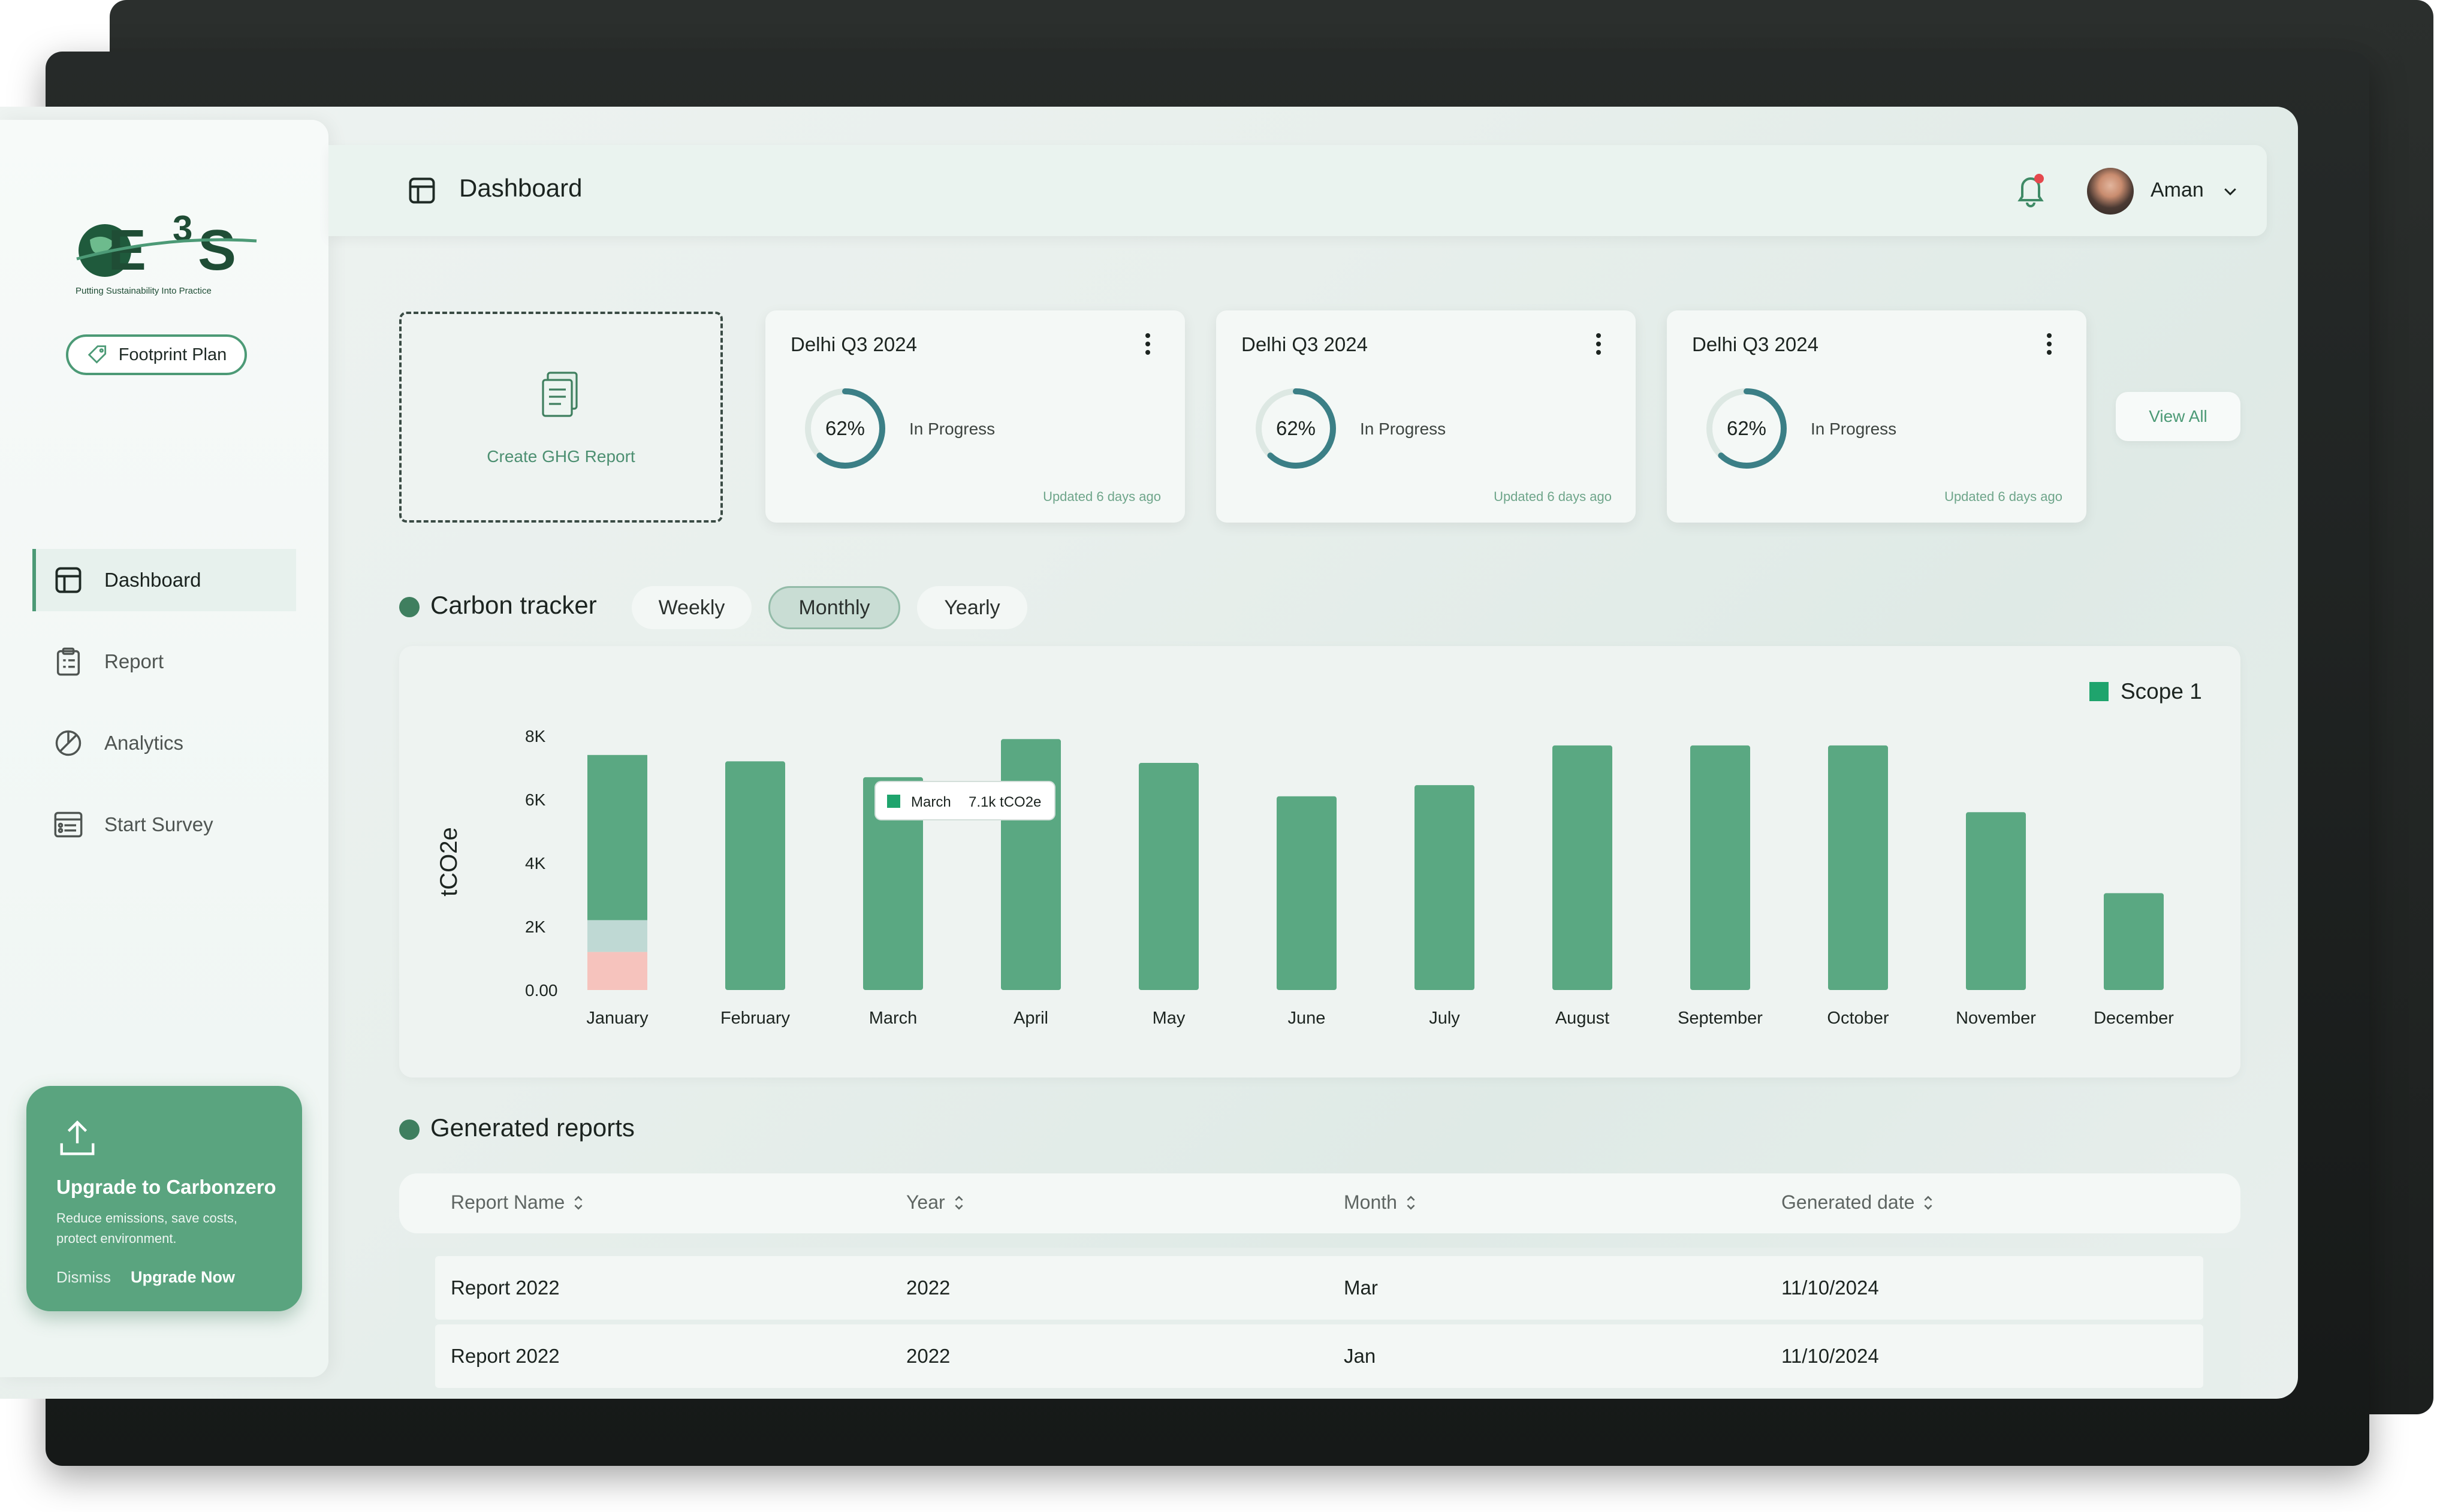 This screenshot has width=2455, height=1512. I want to click on y-tick-label: 6K, so click(535, 799).